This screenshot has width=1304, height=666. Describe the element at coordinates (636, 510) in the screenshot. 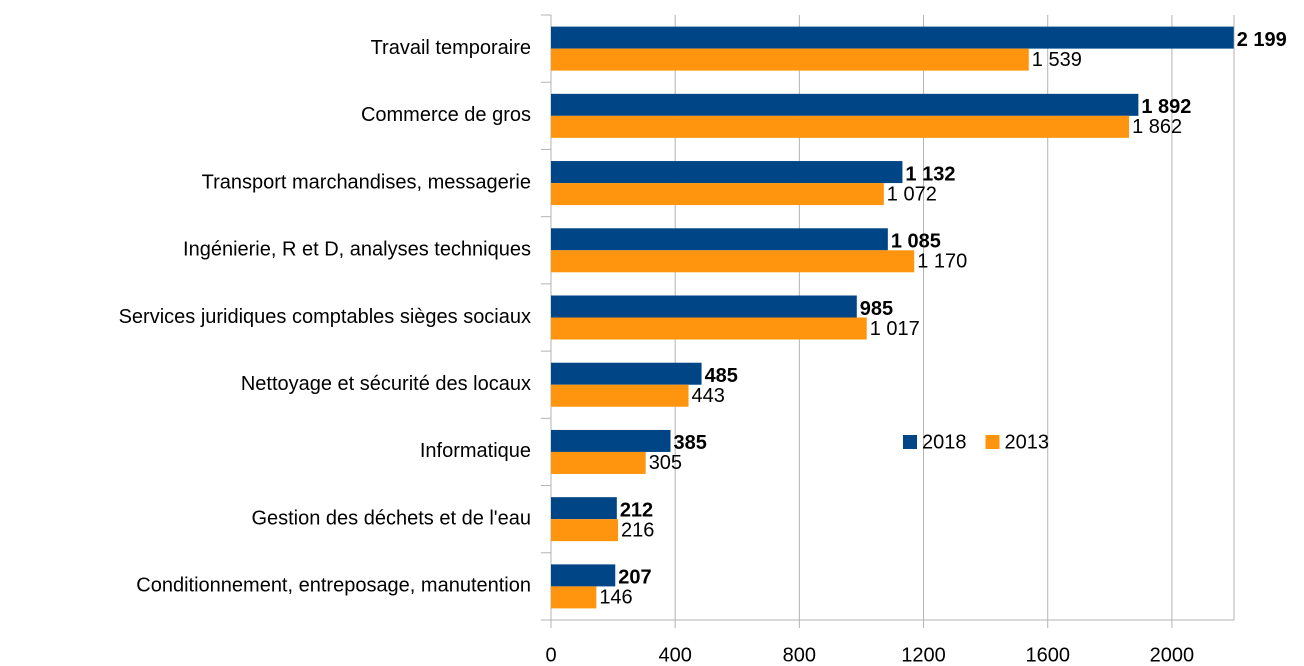

I see `data-label: 212` at that location.